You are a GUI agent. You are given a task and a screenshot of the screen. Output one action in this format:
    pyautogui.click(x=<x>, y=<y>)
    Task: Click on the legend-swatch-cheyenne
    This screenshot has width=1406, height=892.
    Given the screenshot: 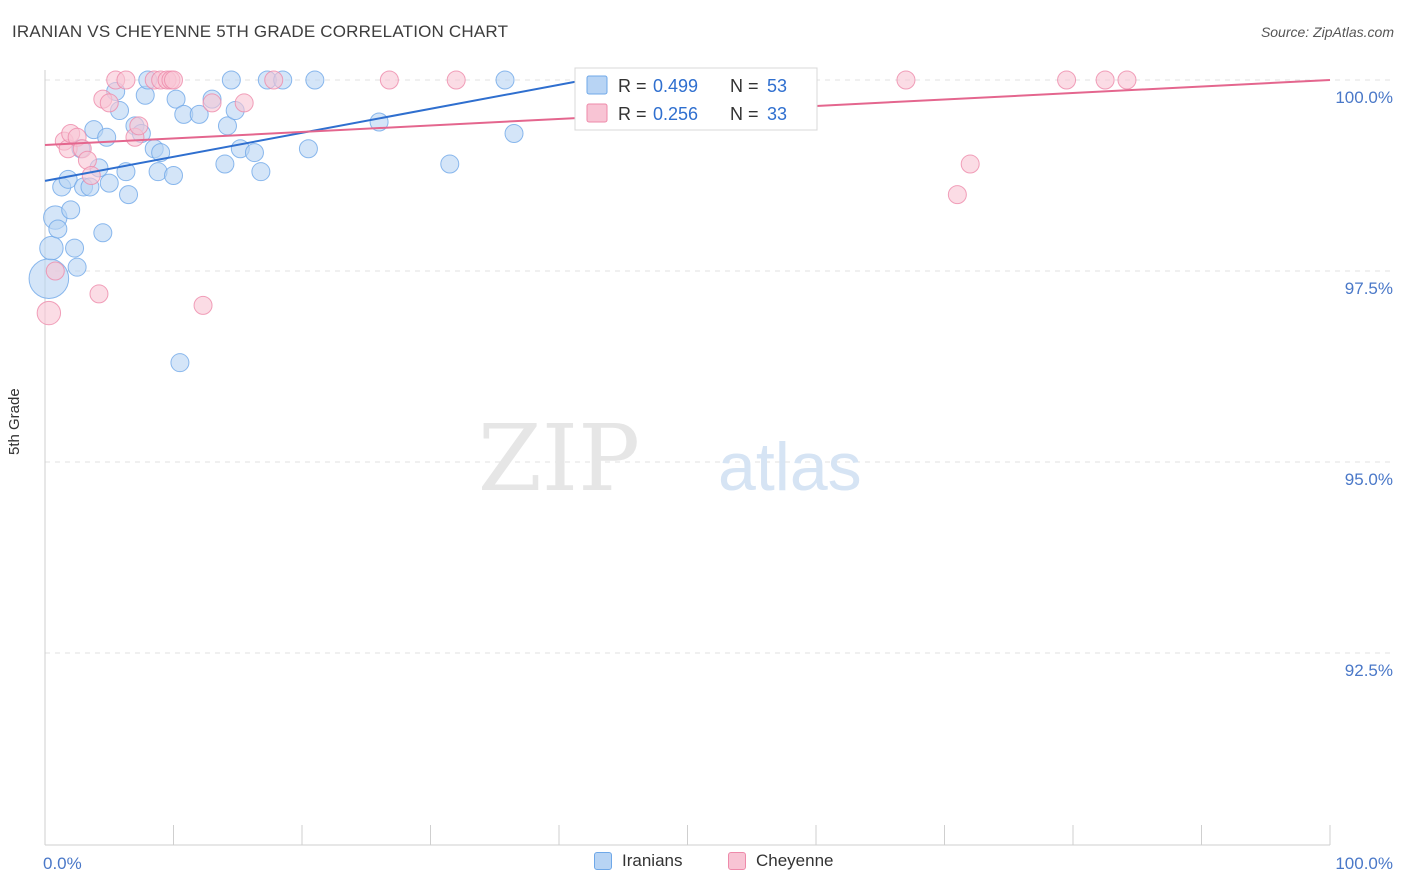 What is the action you would take?
    pyautogui.click(x=597, y=113)
    